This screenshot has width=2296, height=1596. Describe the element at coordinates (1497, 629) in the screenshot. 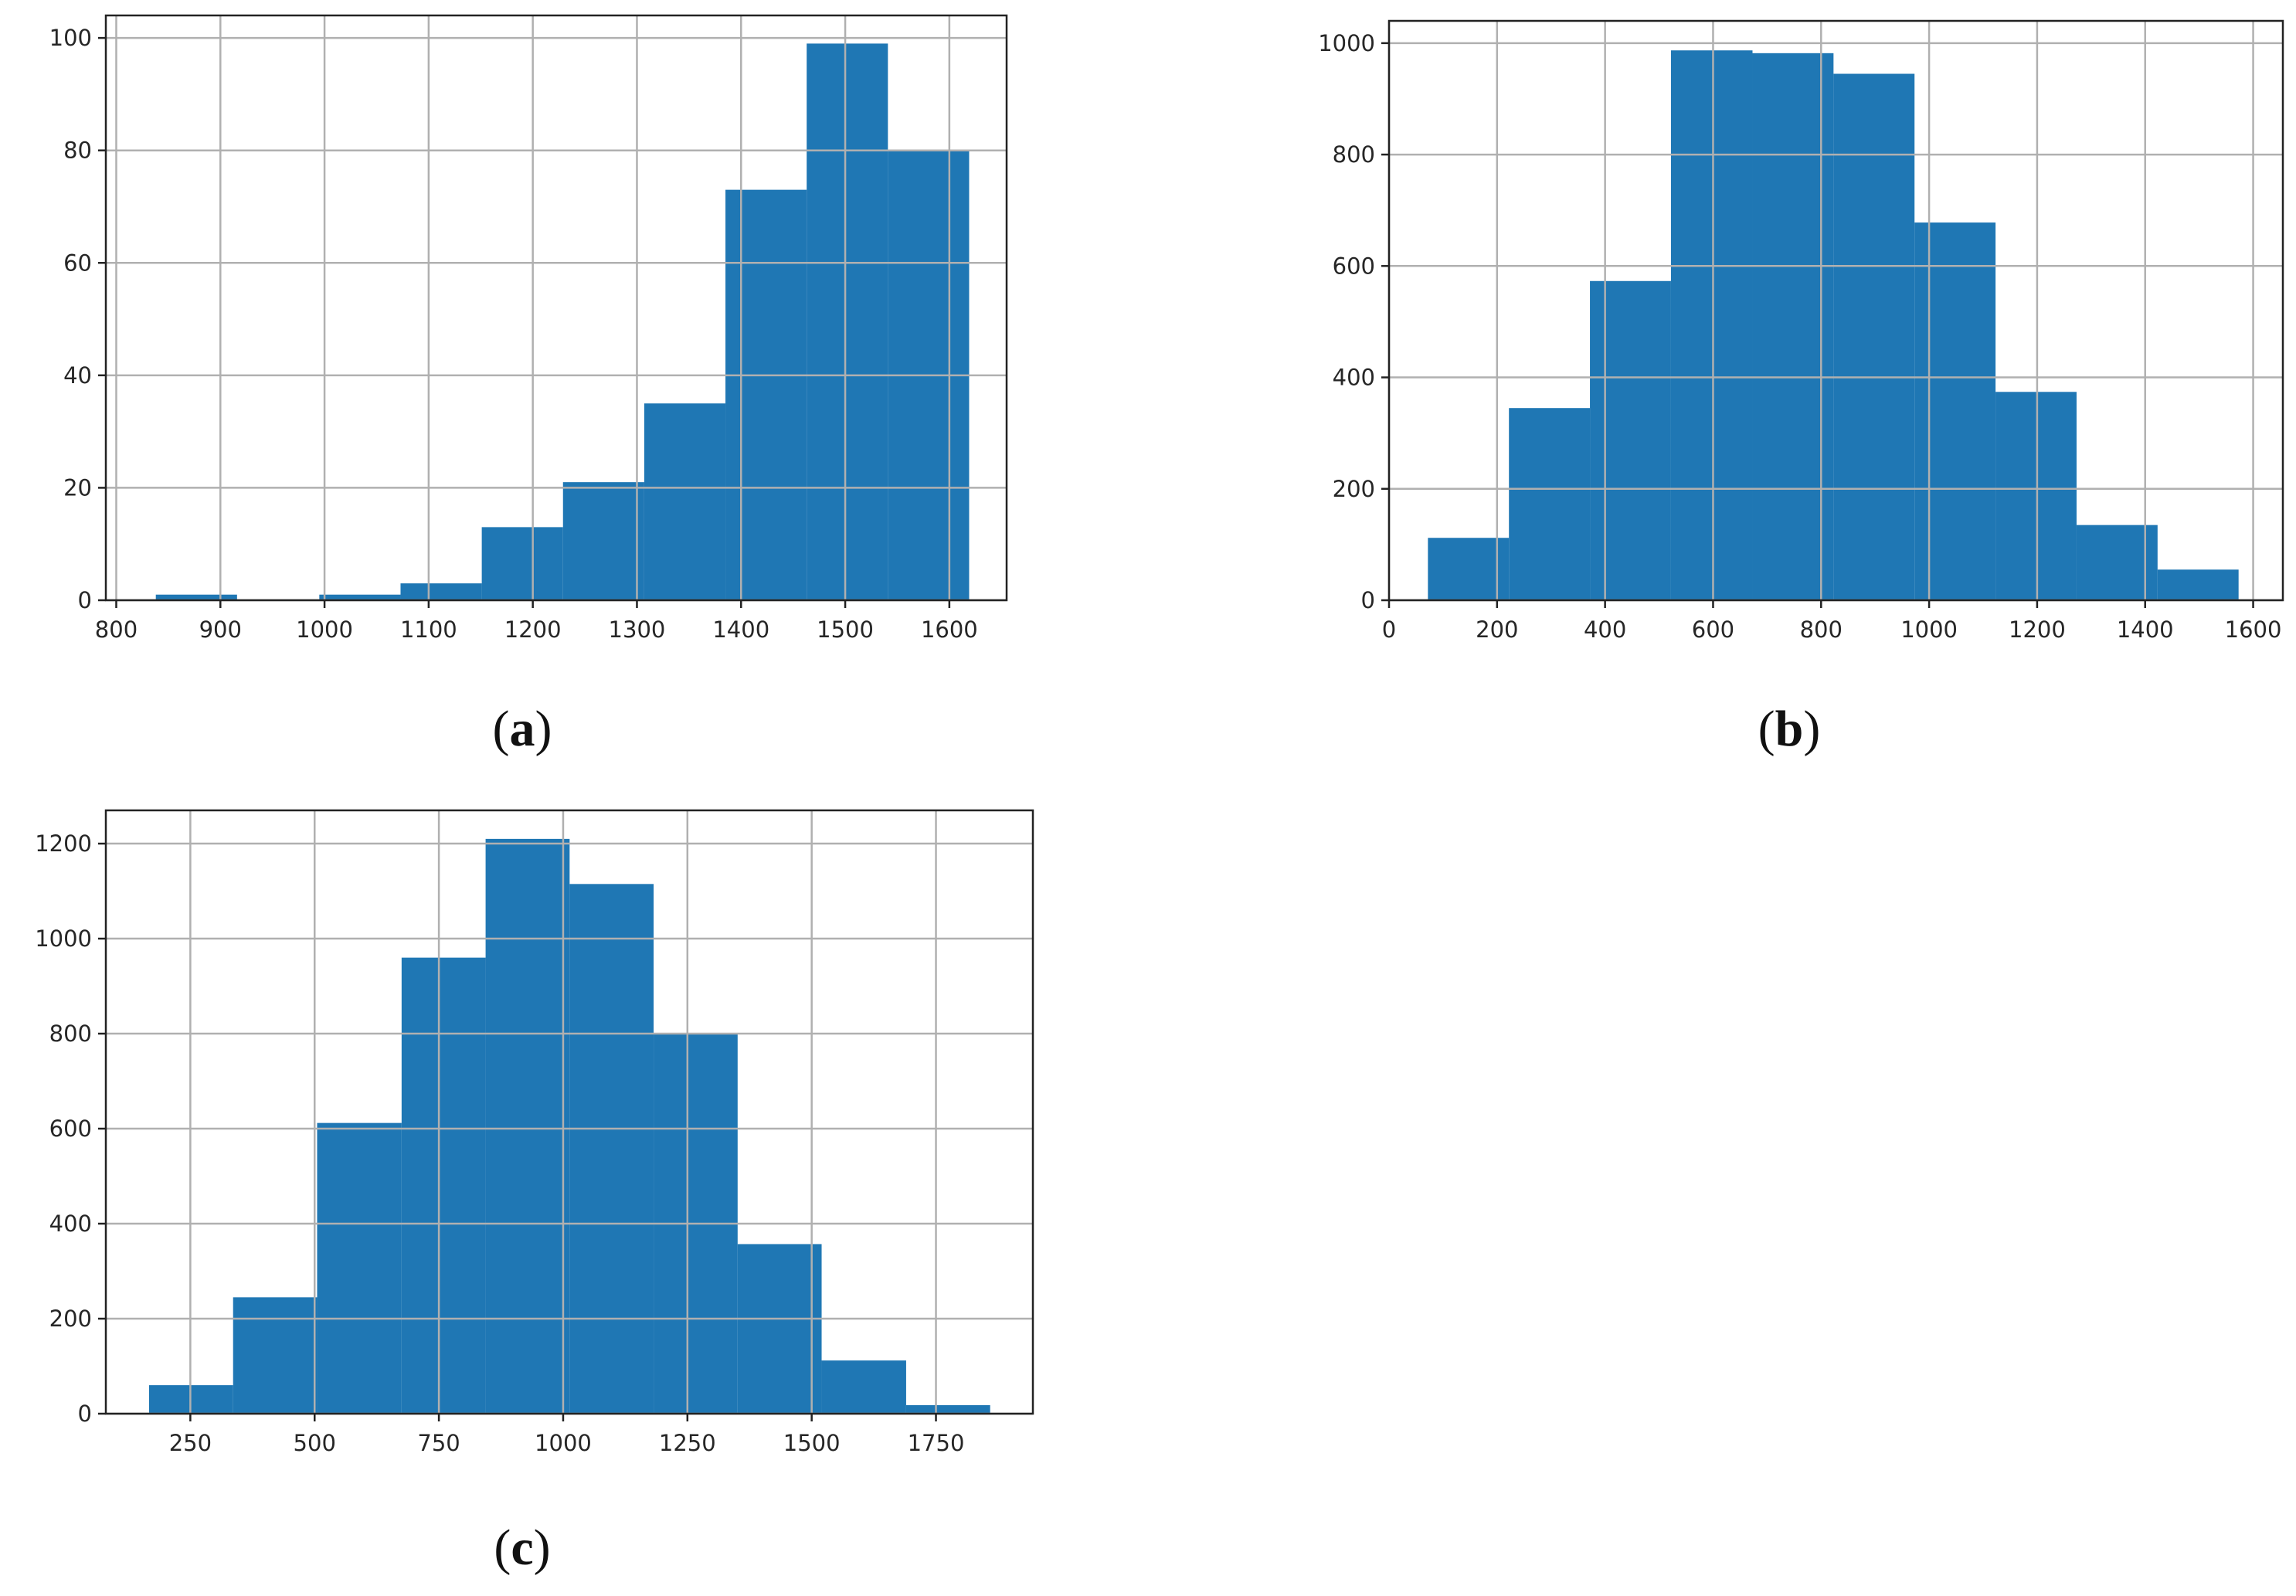

I see `x-tick-label: 200` at that location.